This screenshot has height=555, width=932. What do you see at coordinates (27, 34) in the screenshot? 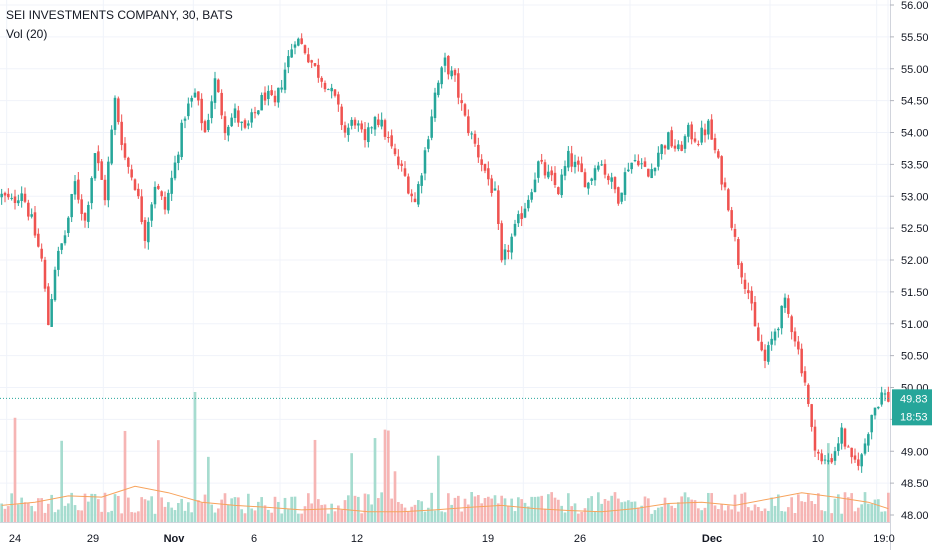
I see `volume-indicator-label: Vol (20)` at bounding box center [27, 34].